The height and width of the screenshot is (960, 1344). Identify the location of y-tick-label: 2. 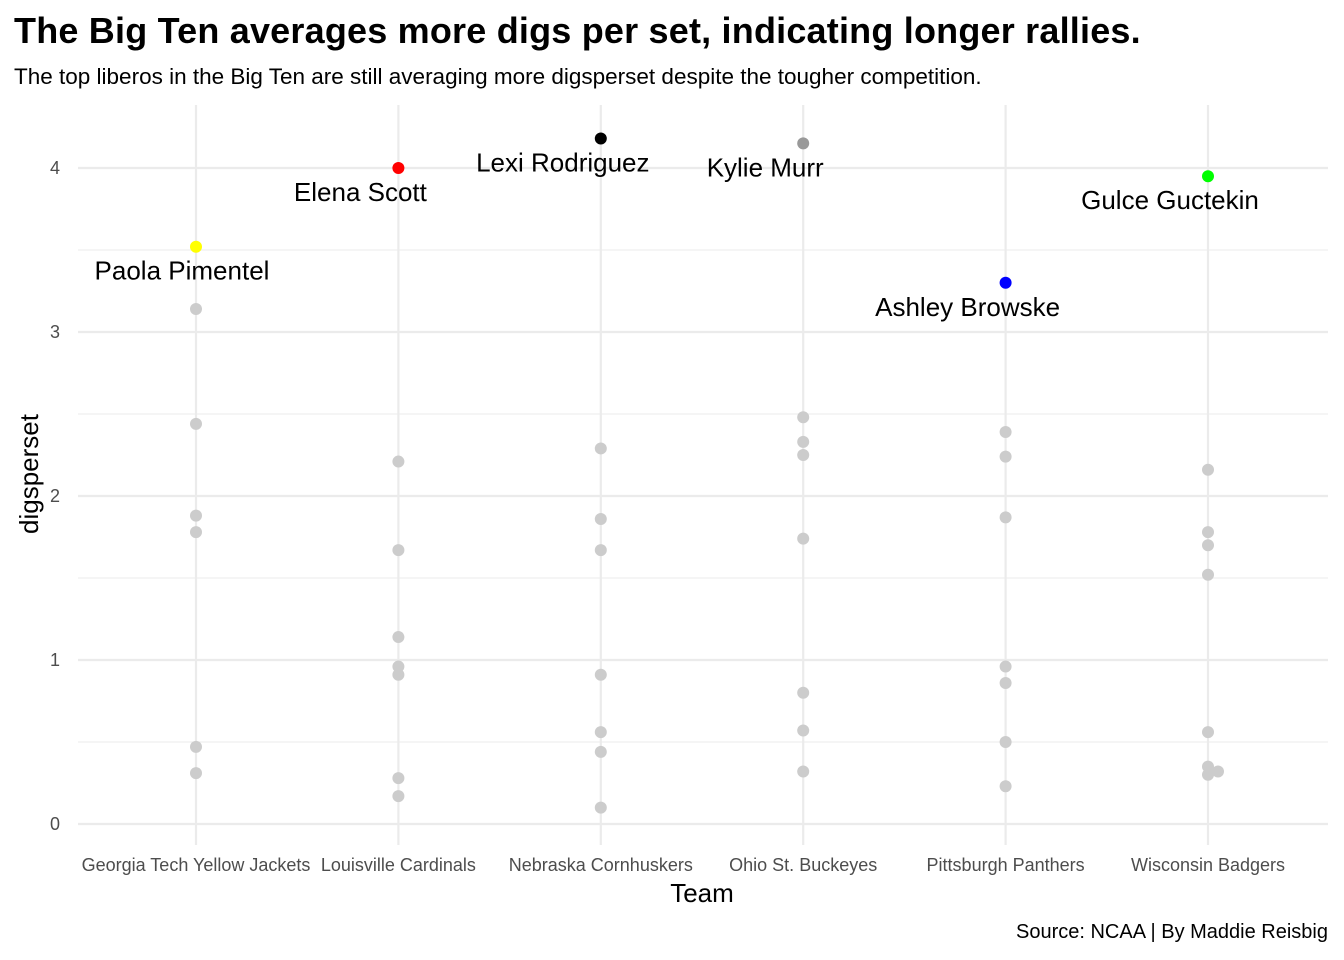
(55, 496).